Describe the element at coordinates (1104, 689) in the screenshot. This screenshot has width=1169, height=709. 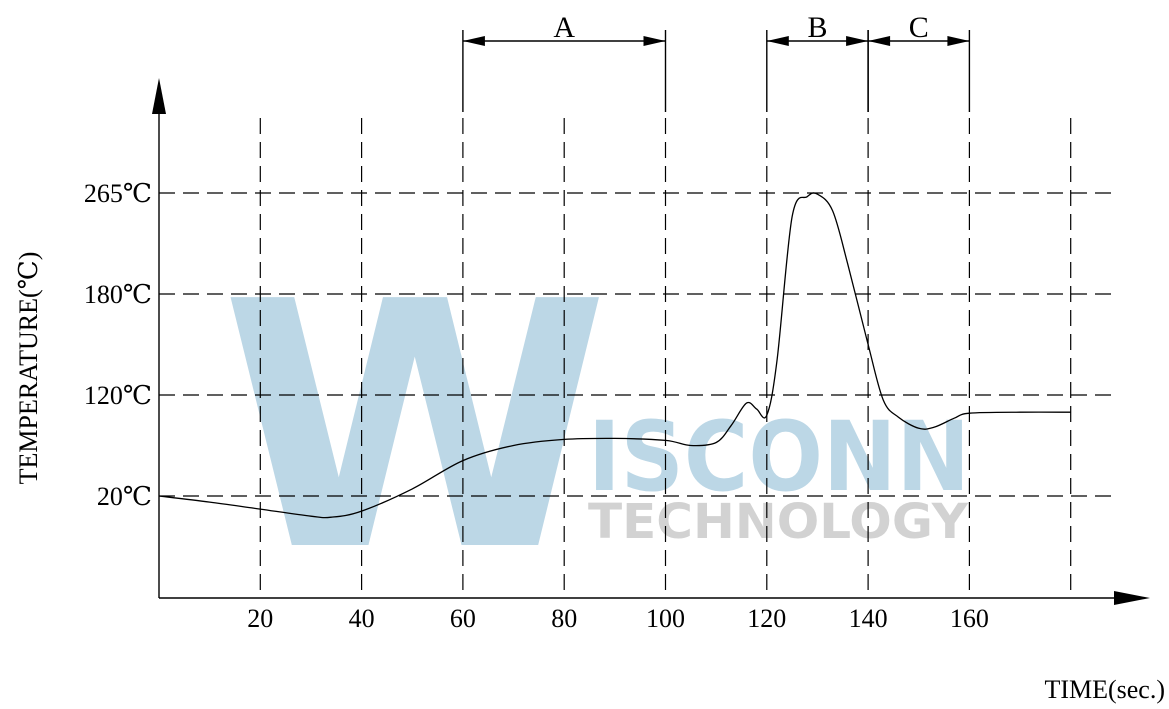
I see `x-axis-label: TIME(sec.)` at that location.